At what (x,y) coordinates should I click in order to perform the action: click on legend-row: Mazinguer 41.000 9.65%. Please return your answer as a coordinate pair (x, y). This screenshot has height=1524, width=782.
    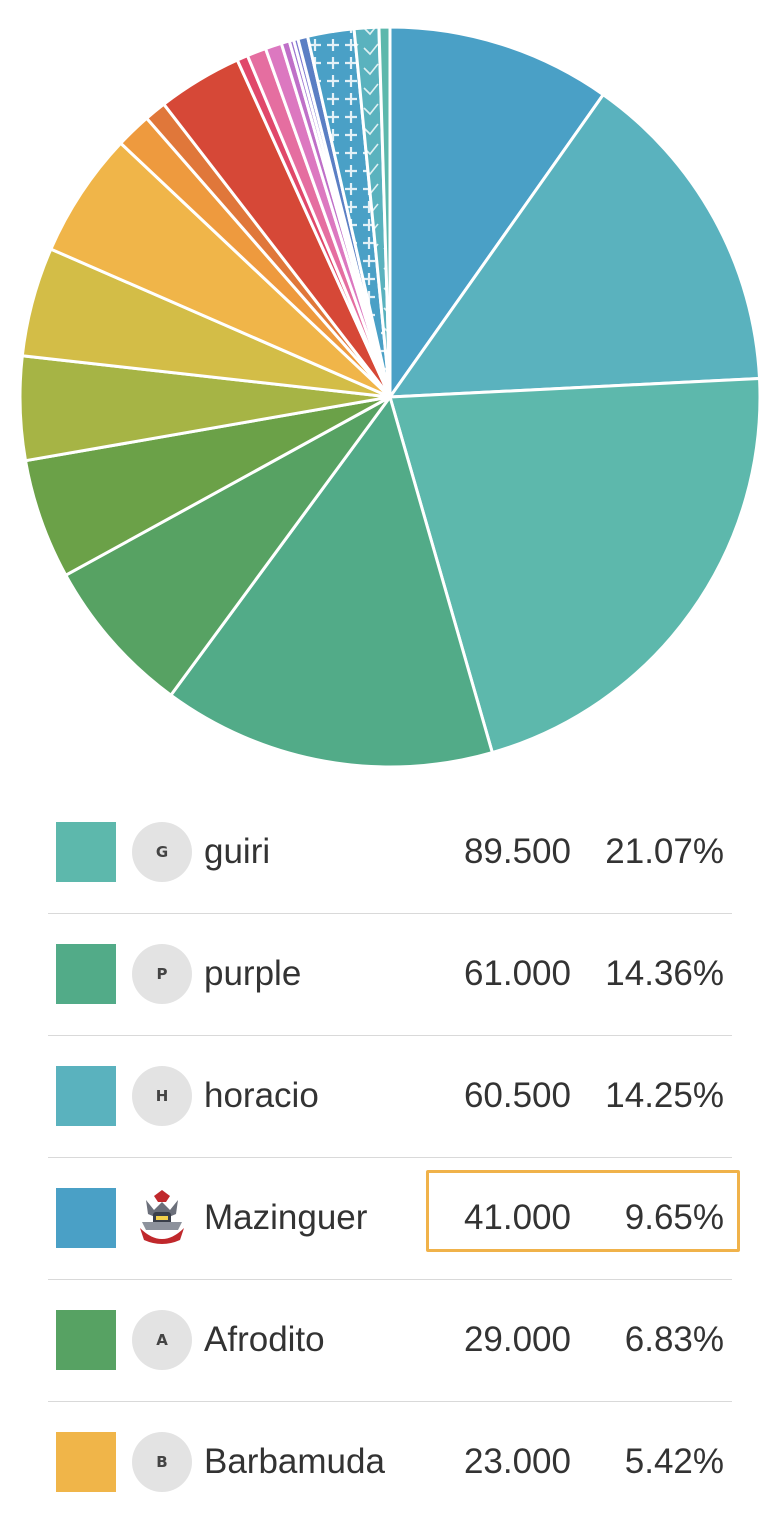
    Looking at the image, I should click on (394, 1219).